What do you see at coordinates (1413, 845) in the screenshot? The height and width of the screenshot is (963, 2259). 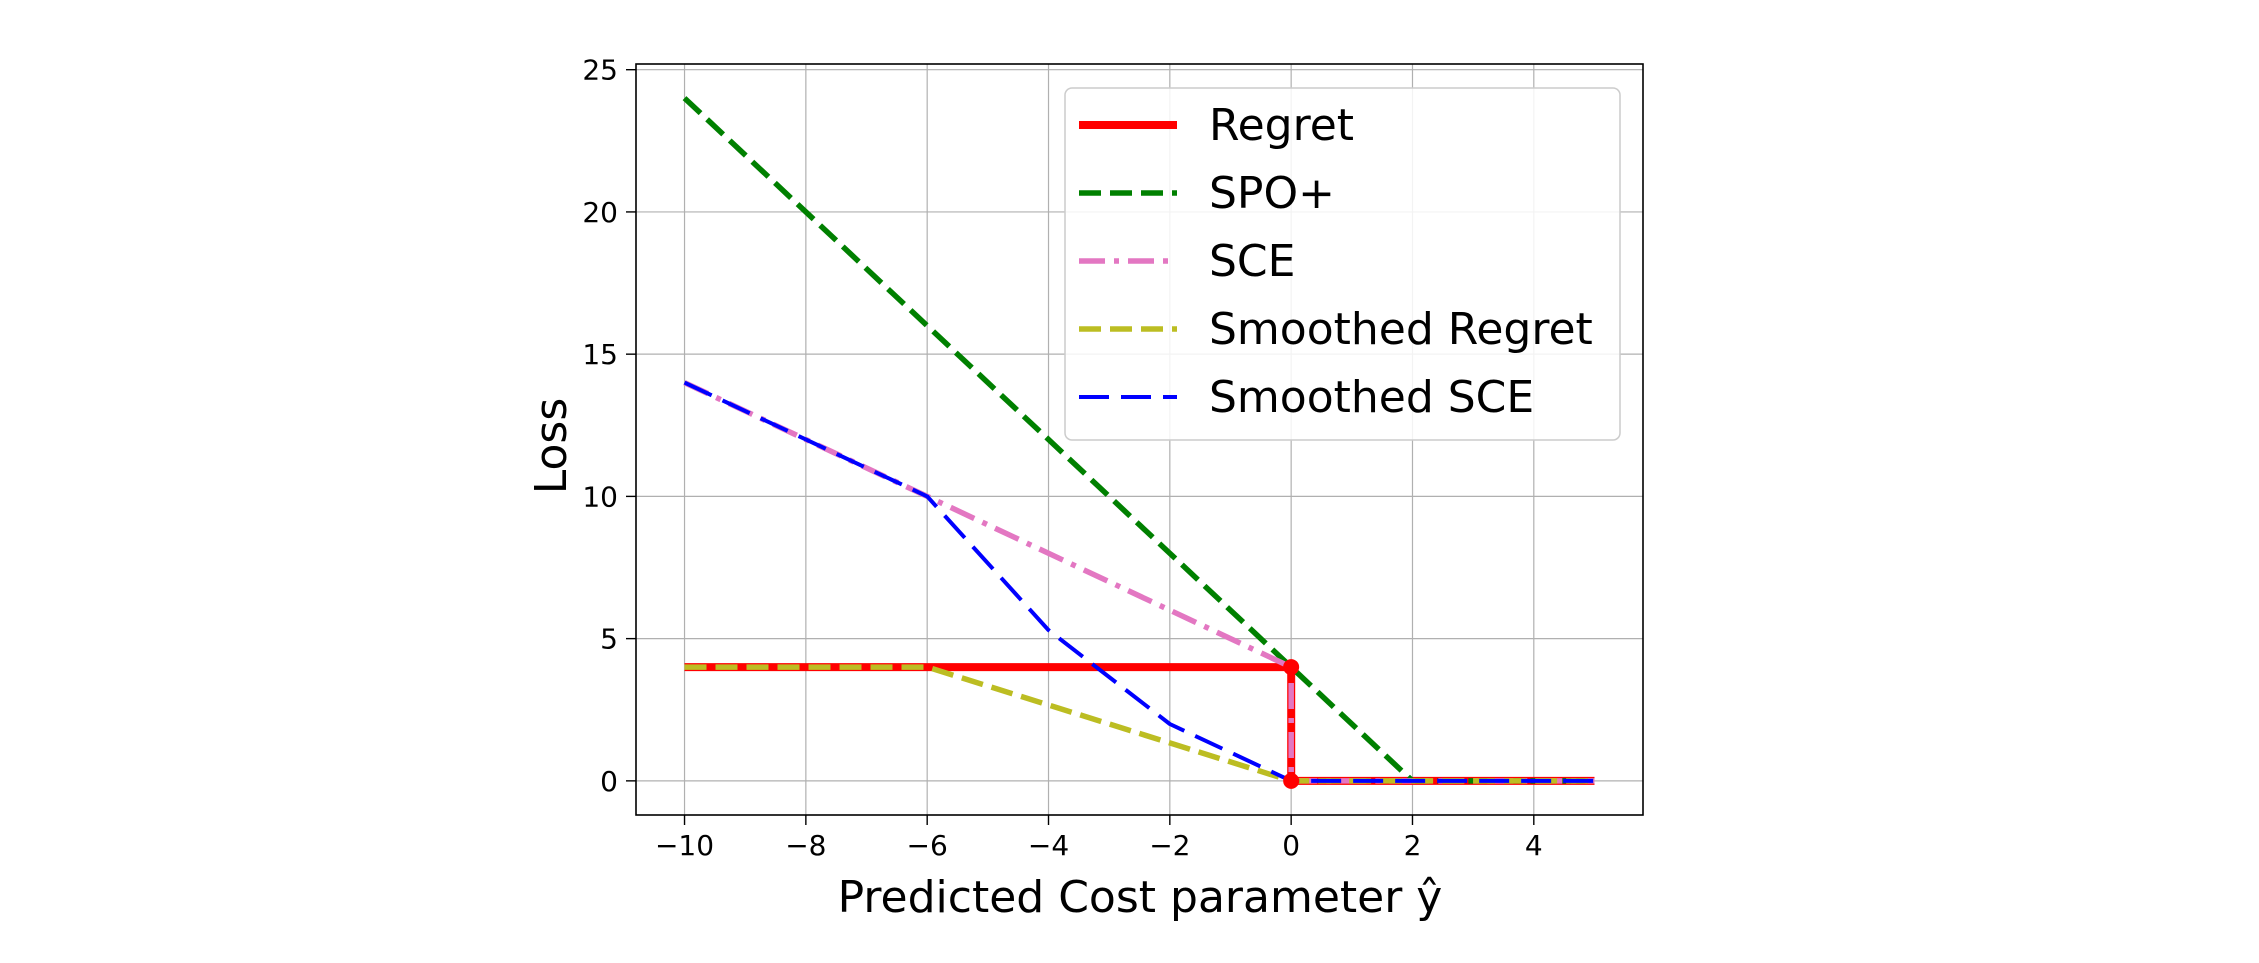 I see `x-tick-label: 2` at bounding box center [1413, 845].